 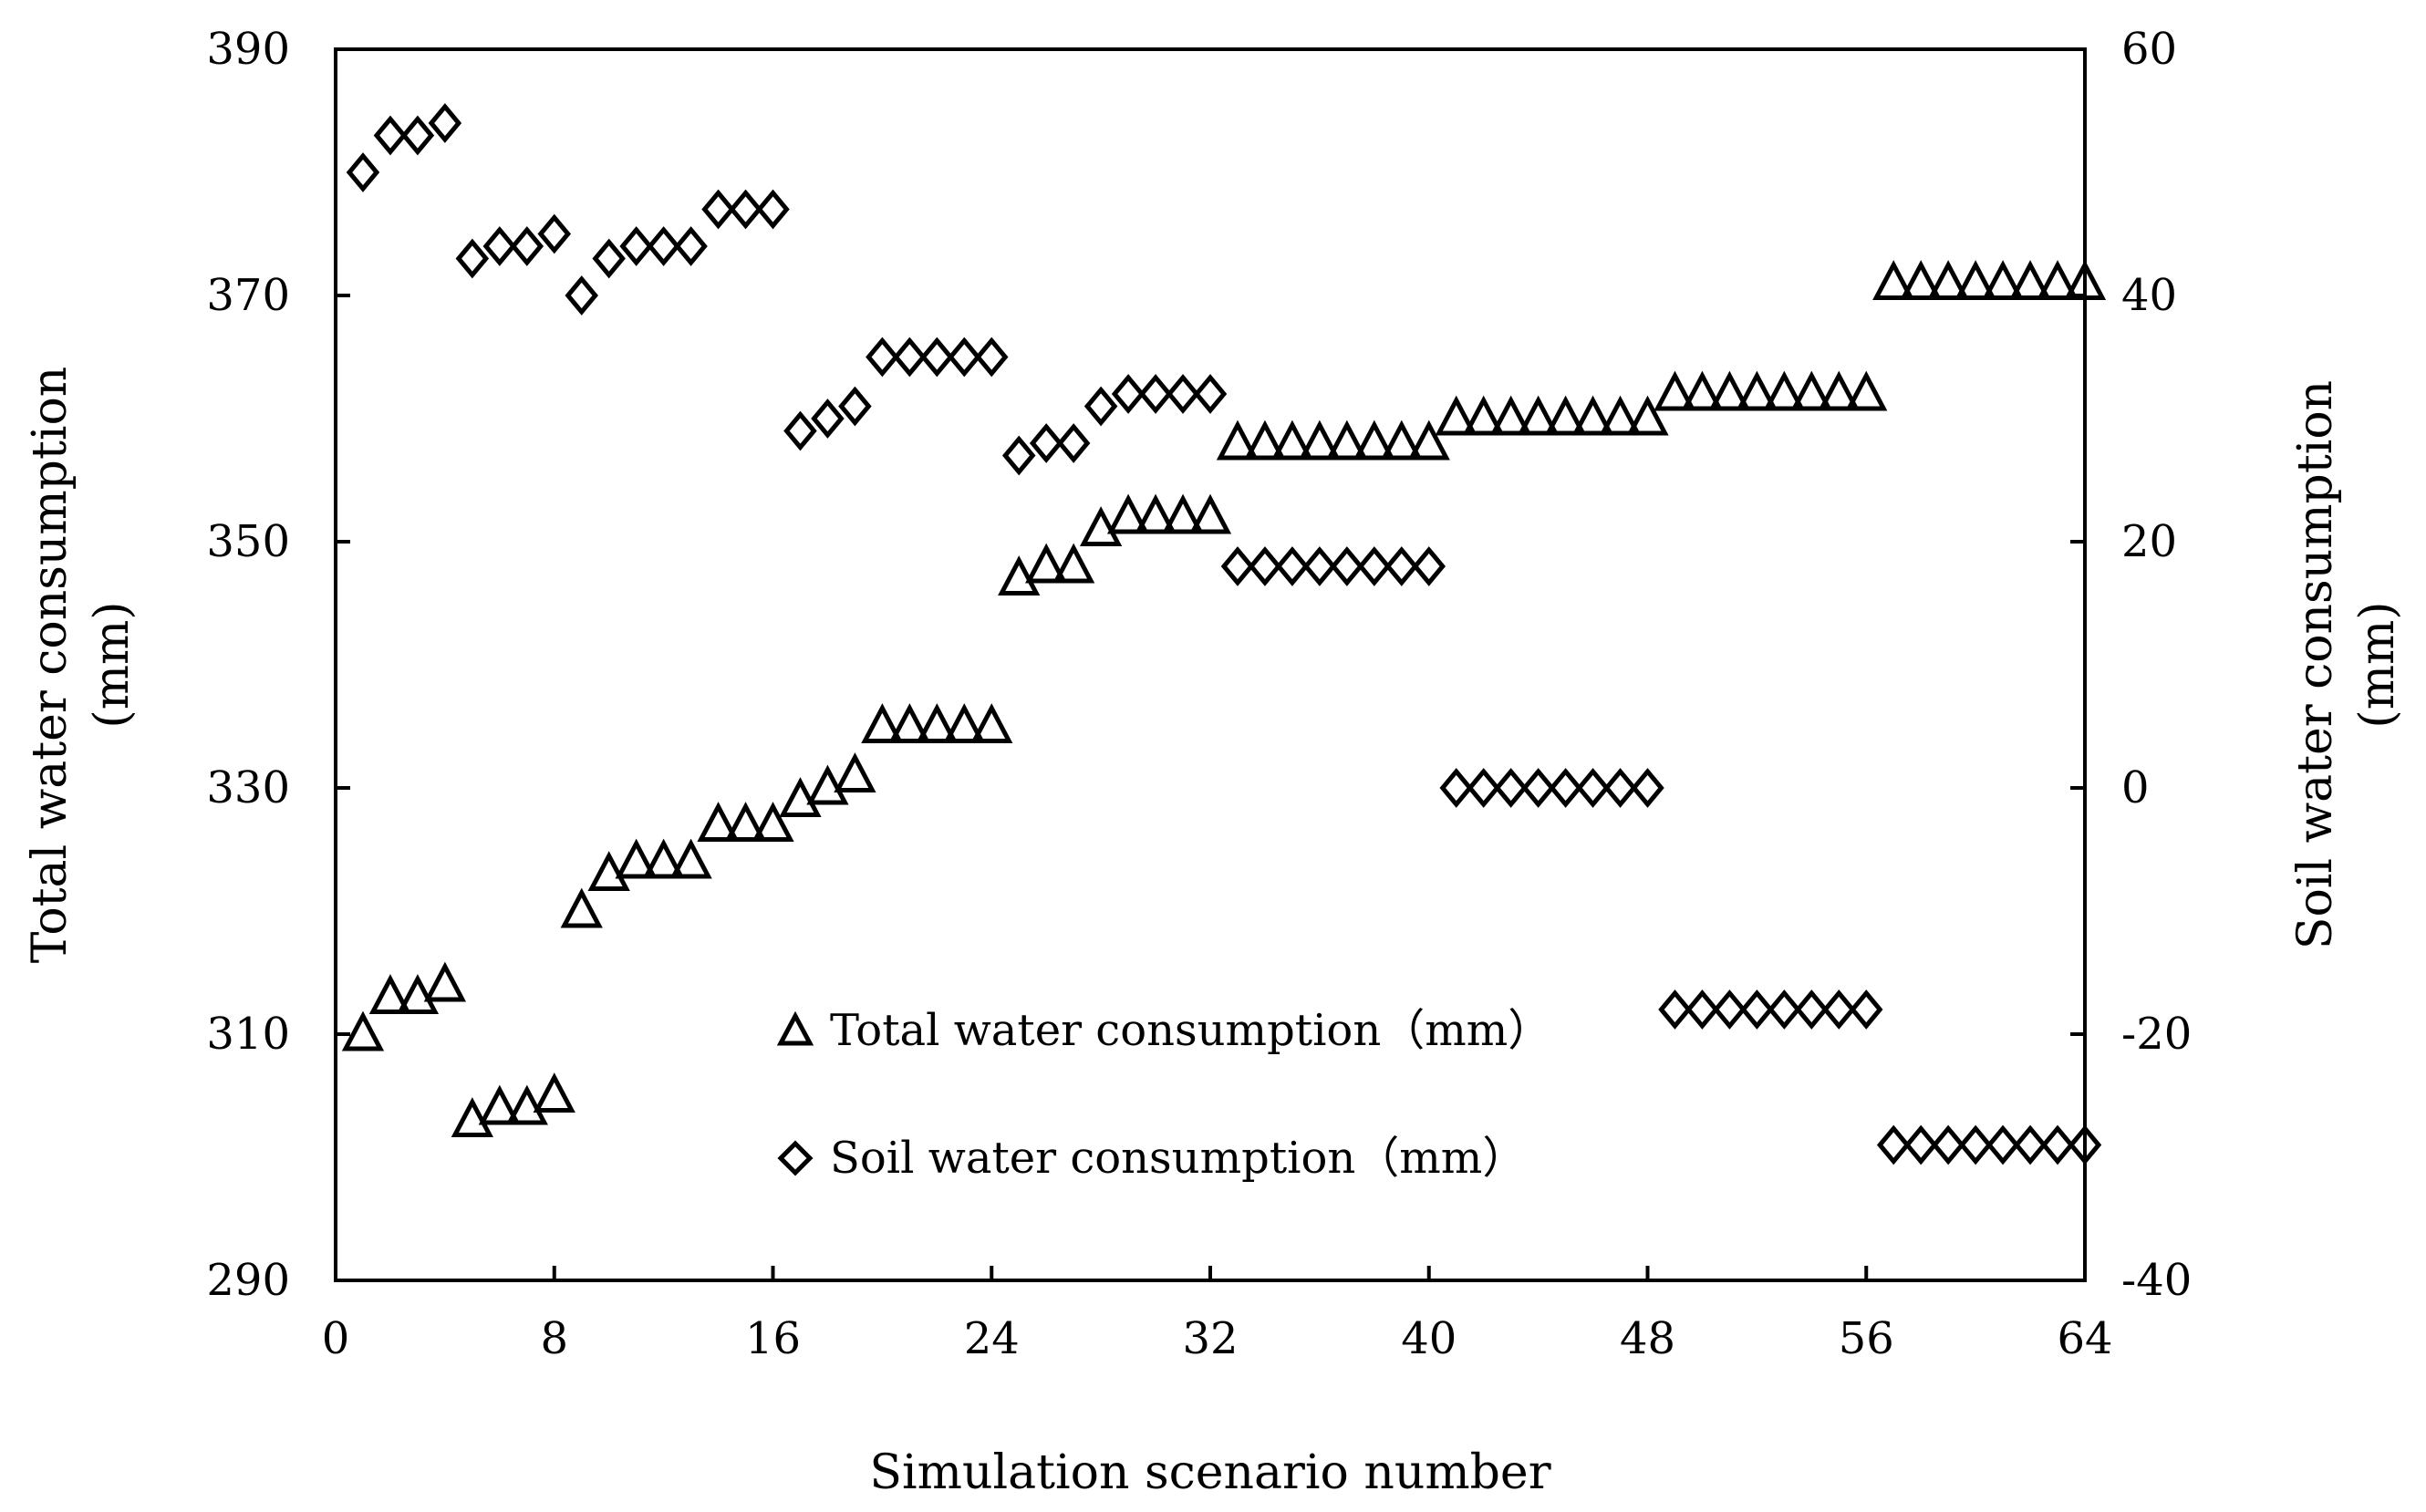 What do you see at coordinates (1866, 1338) in the screenshot?
I see `x-tick-label: 56` at bounding box center [1866, 1338].